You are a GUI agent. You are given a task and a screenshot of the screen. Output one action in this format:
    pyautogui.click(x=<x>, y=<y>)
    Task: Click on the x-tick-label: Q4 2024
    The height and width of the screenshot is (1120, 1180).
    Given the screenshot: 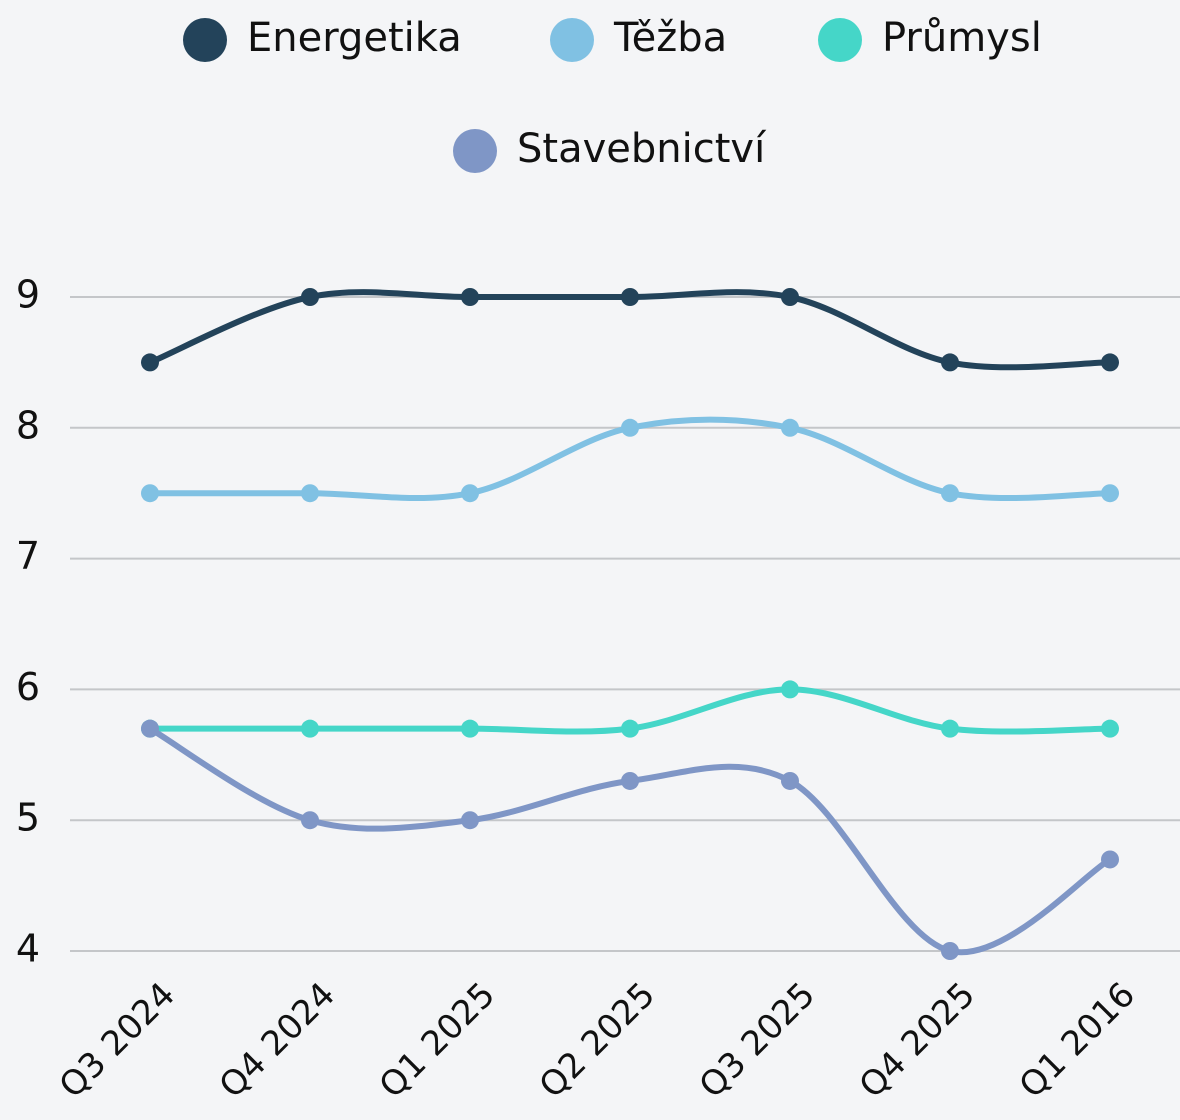 What is the action you would take?
    pyautogui.click(x=277, y=1040)
    